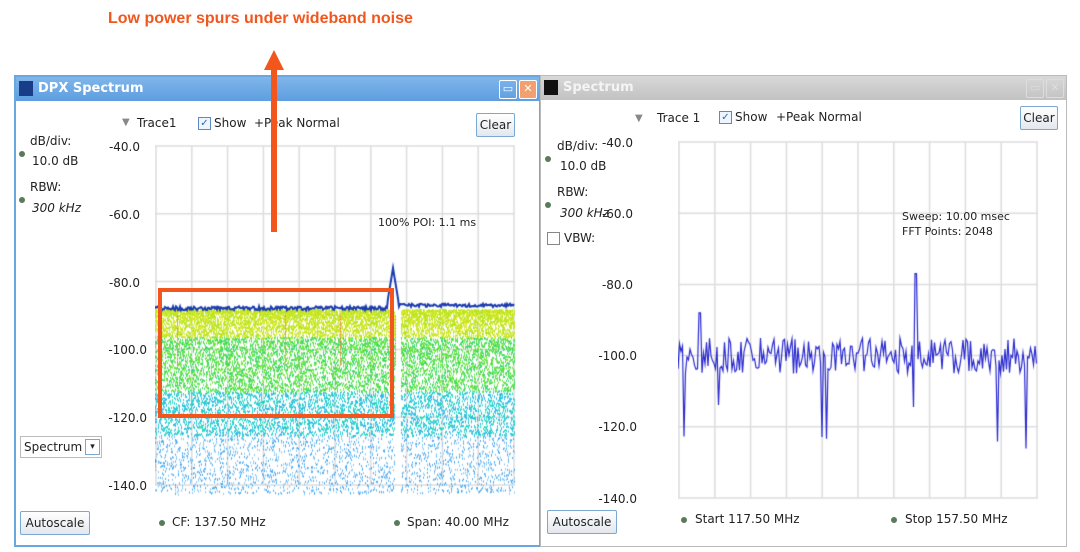 Image resolution: width=1080 pixels, height=552 pixels. I want to click on annotation-highlight-box, so click(276, 353).